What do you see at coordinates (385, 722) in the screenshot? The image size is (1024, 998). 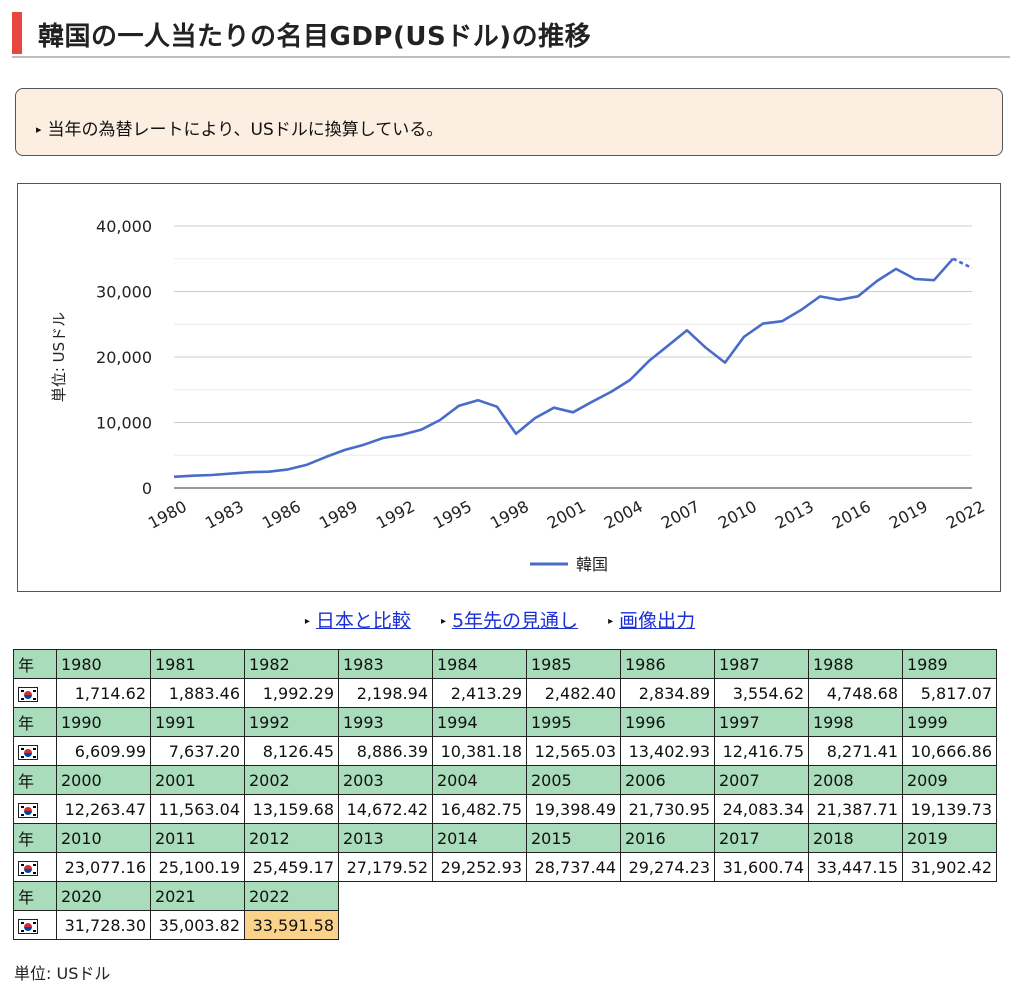 I see `year-cell: 1993` at bounding box center [385, 722].